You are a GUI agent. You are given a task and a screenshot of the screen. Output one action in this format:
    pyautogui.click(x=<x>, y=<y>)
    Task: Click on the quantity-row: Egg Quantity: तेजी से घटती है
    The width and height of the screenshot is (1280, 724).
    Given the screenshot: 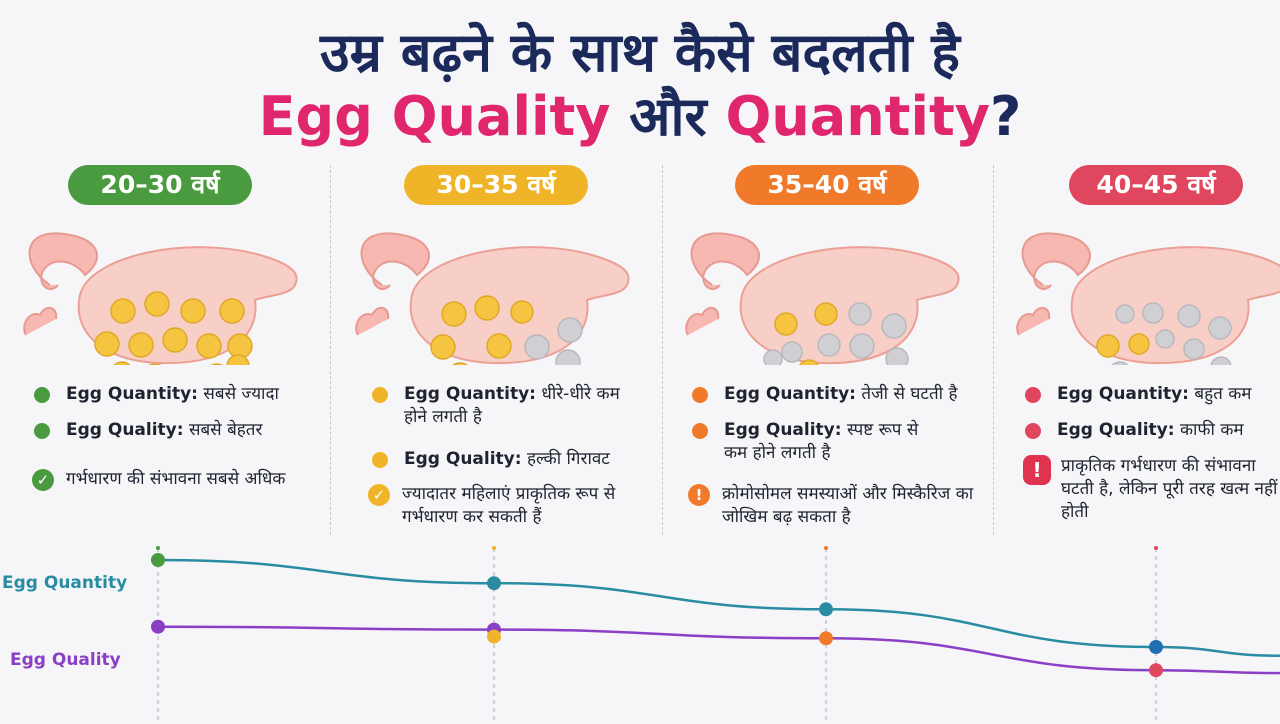 What is the action you would take?
    pyautogui.click(x=825, y=394)
    